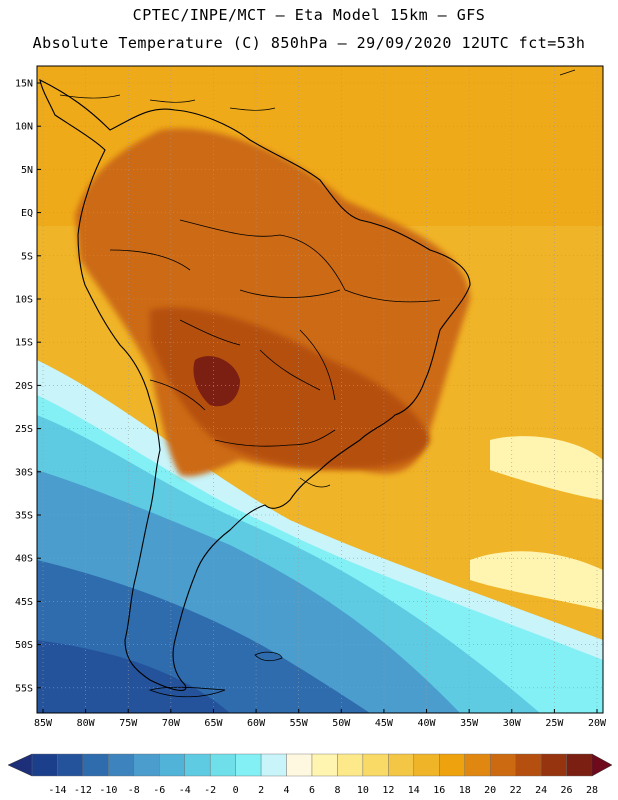 The height and width of the screenshot is (800, 618). What do you see at coordinates (210, 790) in the screenshot?
I see `legend-tick: -2` at bounding box center [210, 790].